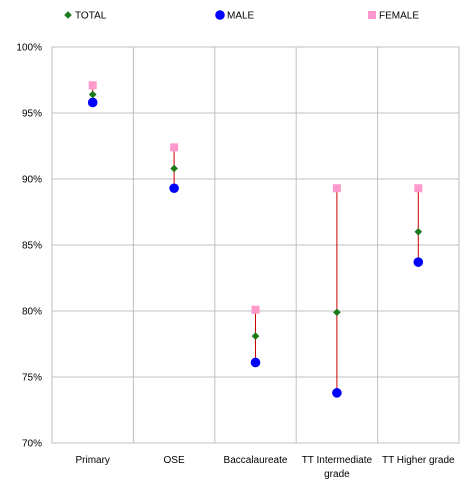 The width and height of the screenshot is (475, 498). Describe the element at coordinates (372, 15) in the screenshot. I see `legend-marker-female` at that location.